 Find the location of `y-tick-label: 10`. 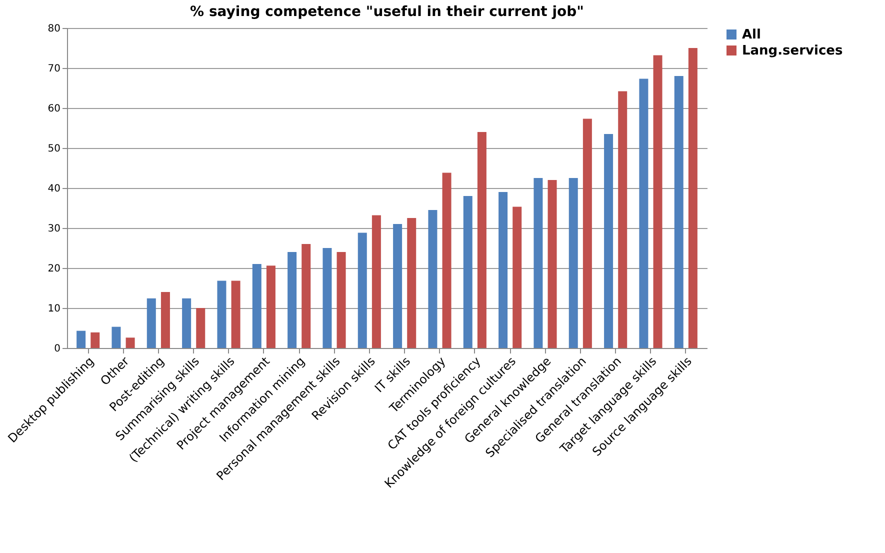

y-tick-label: 10 is located at coordinates (54, 309).